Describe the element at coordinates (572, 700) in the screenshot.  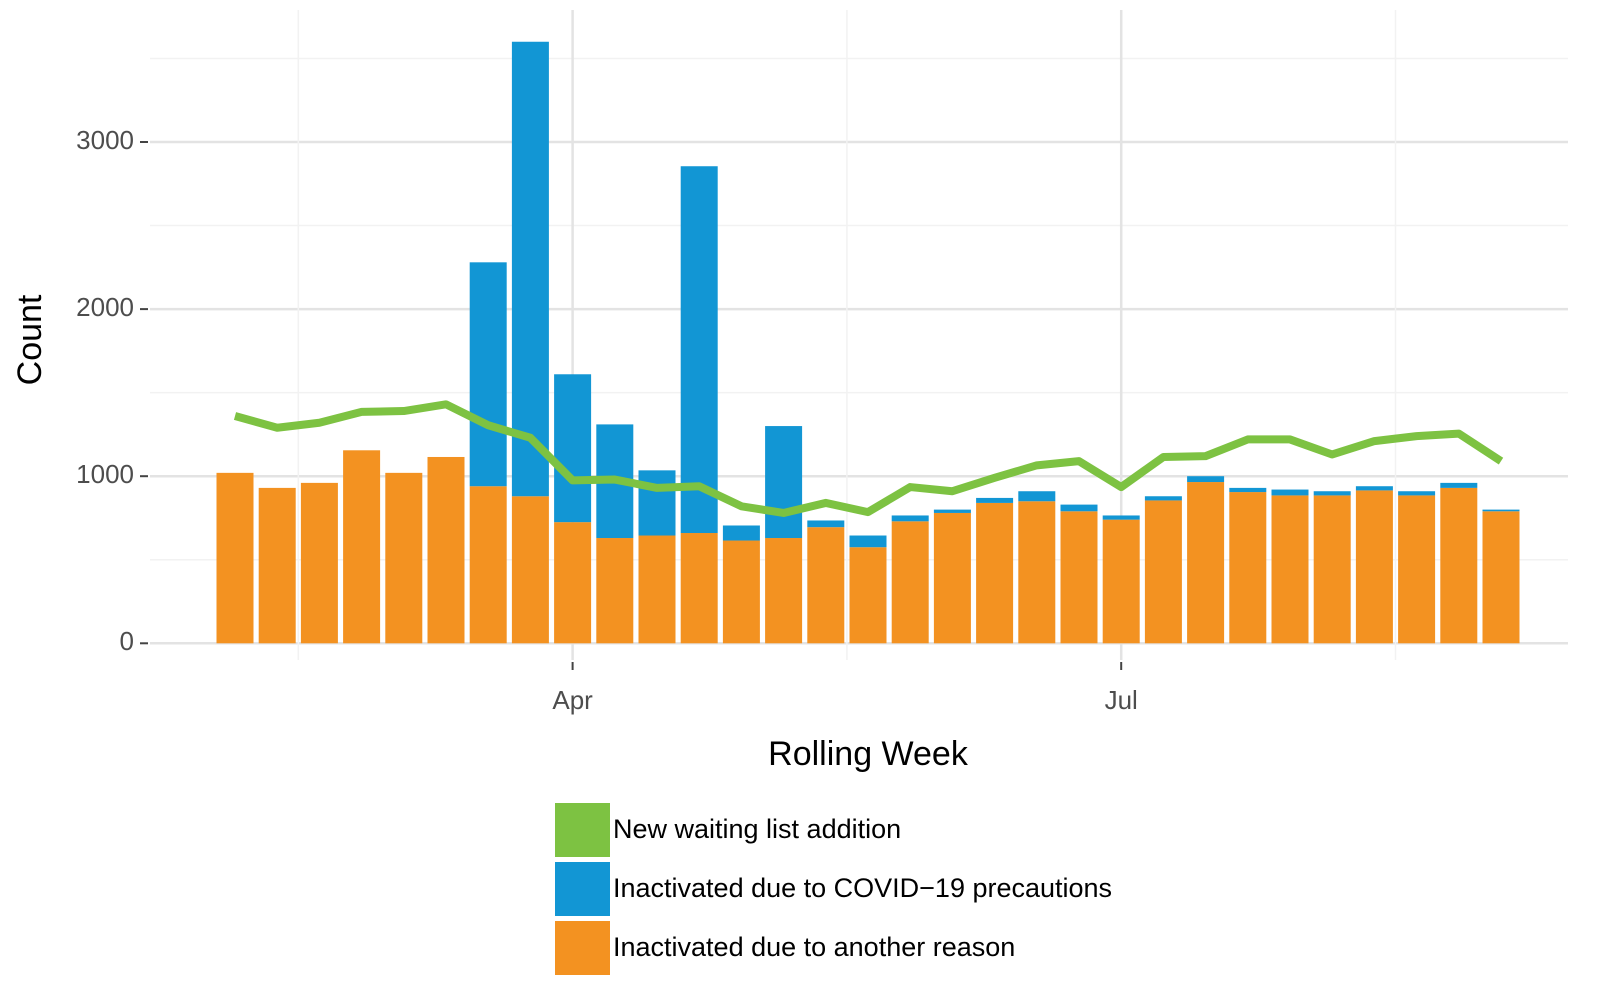
I see `x-tick-label: Apr` at that location.